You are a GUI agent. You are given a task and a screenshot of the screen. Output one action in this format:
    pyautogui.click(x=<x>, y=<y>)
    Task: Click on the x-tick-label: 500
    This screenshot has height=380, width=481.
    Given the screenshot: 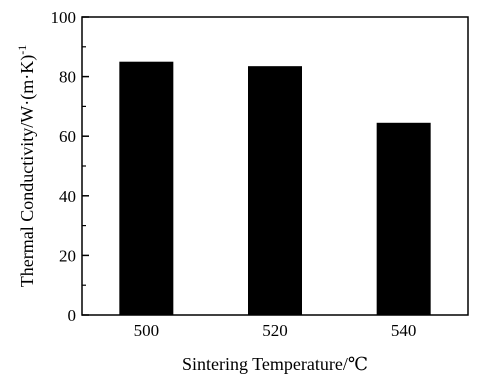 What is the action you would take?
    pyautogui.click(x=147, y=330)
    